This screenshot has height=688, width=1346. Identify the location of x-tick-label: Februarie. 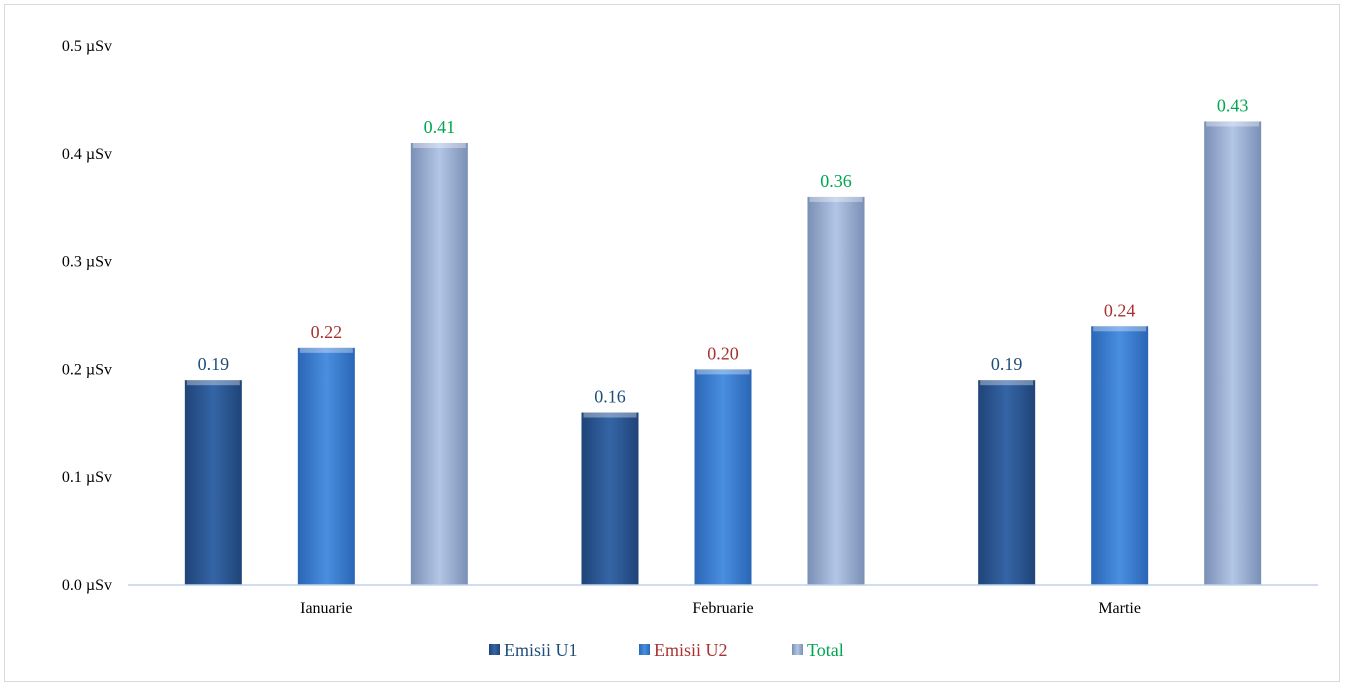
(722, 608).